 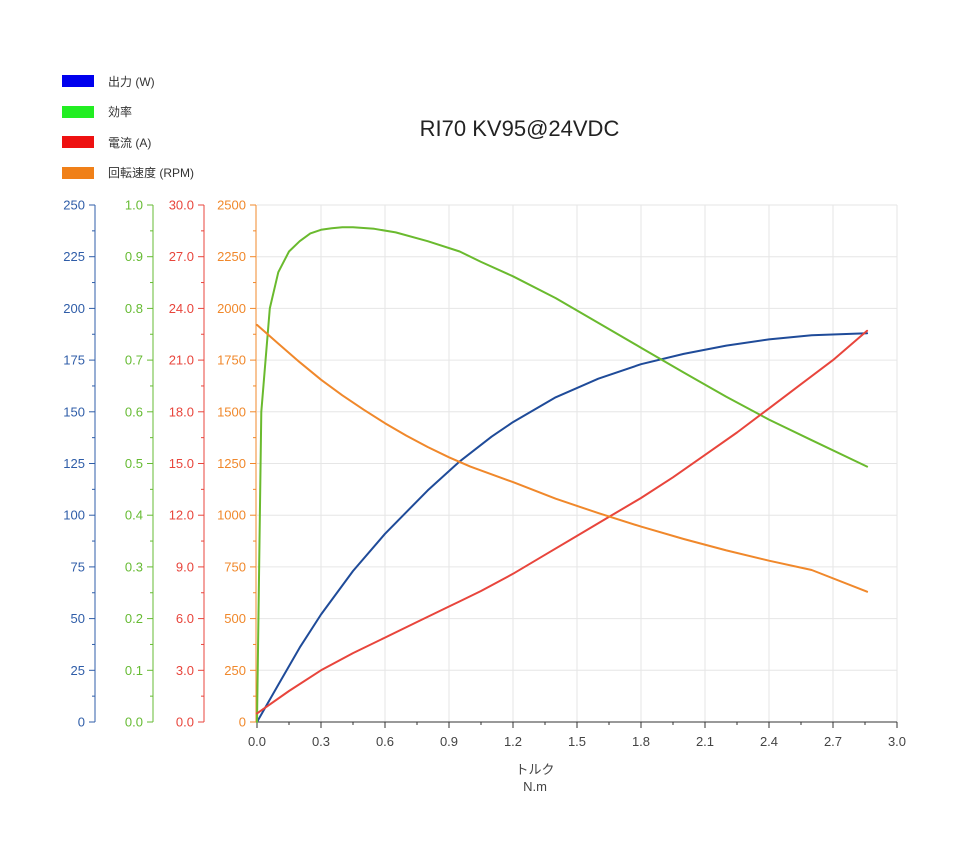 What do you see at coordinates (321, 741) in the screenshot?
I see `x-tick-label: 0.3` at bounding box center [321, 741].